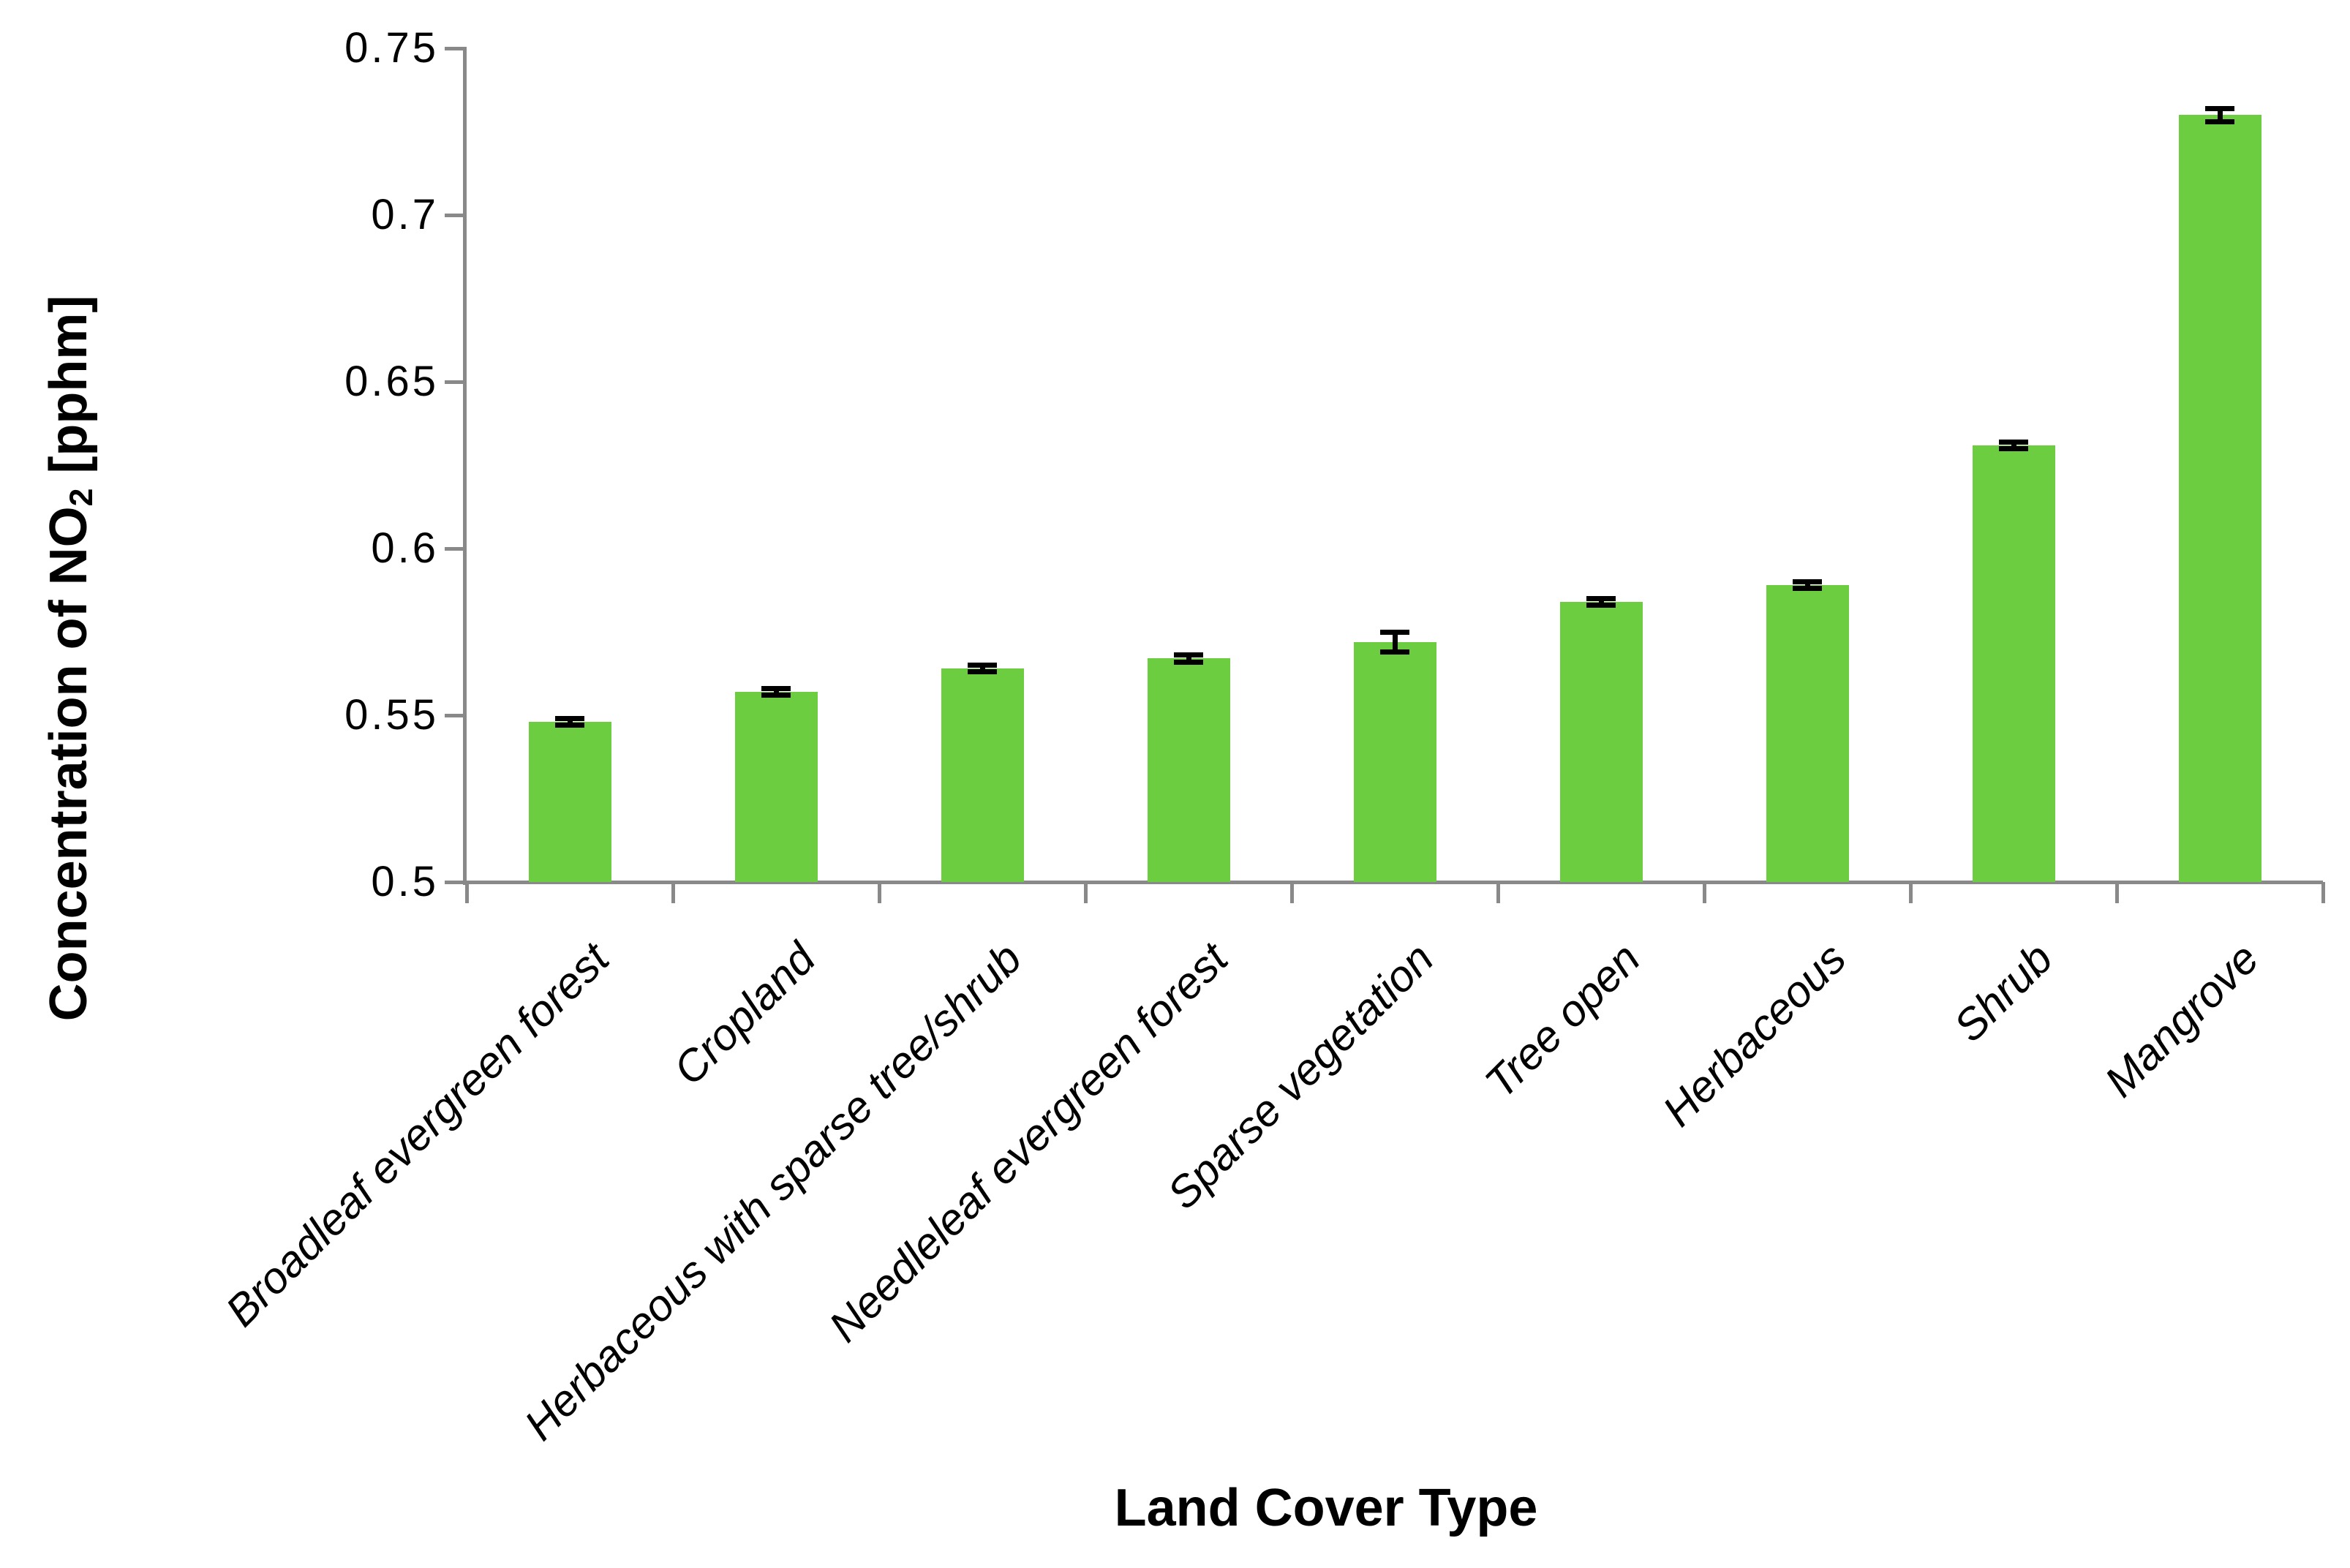 The image size is (2350, 1568). What do you see at coordinates (405, 881) in the screenshot?
I see `y-tick-label: 0.5` at bounding box center [405, 881].